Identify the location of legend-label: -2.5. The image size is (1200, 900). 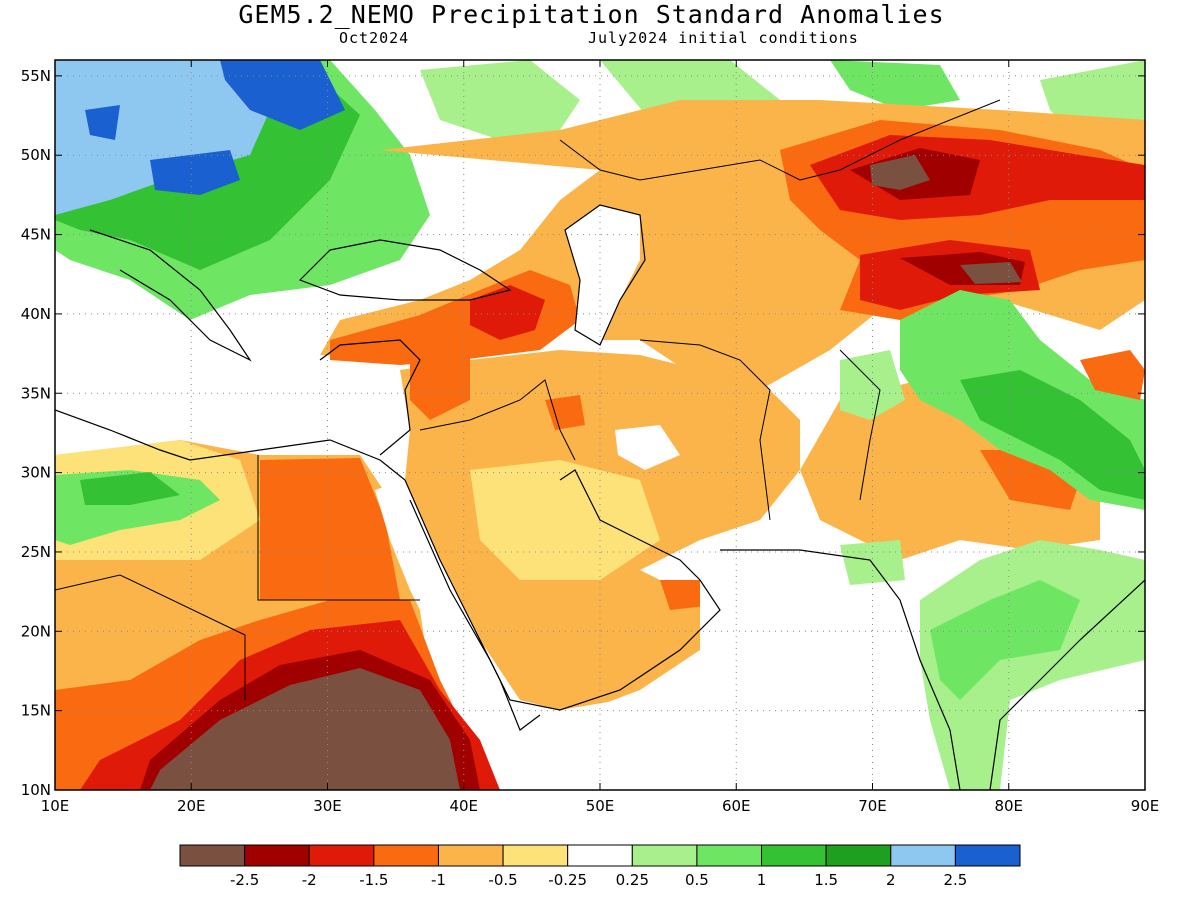
(244, 880).